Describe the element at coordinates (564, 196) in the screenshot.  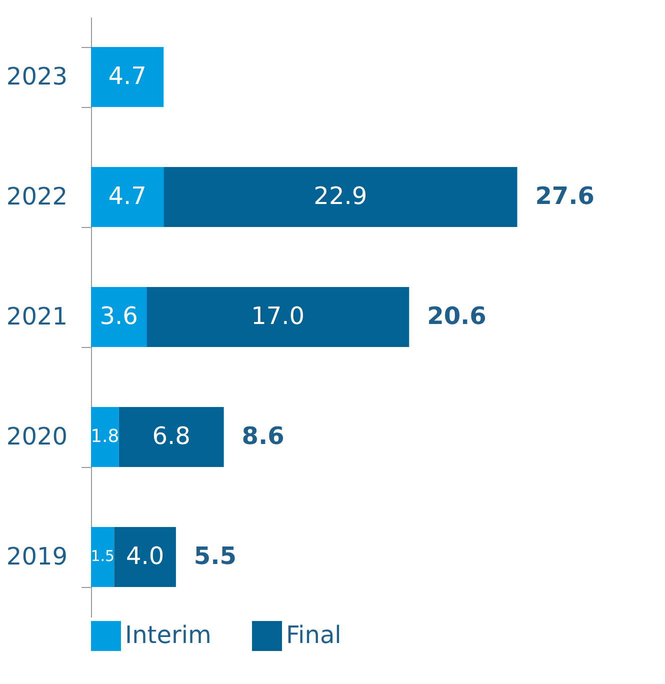
I see `total-label: 27.6` at that location.